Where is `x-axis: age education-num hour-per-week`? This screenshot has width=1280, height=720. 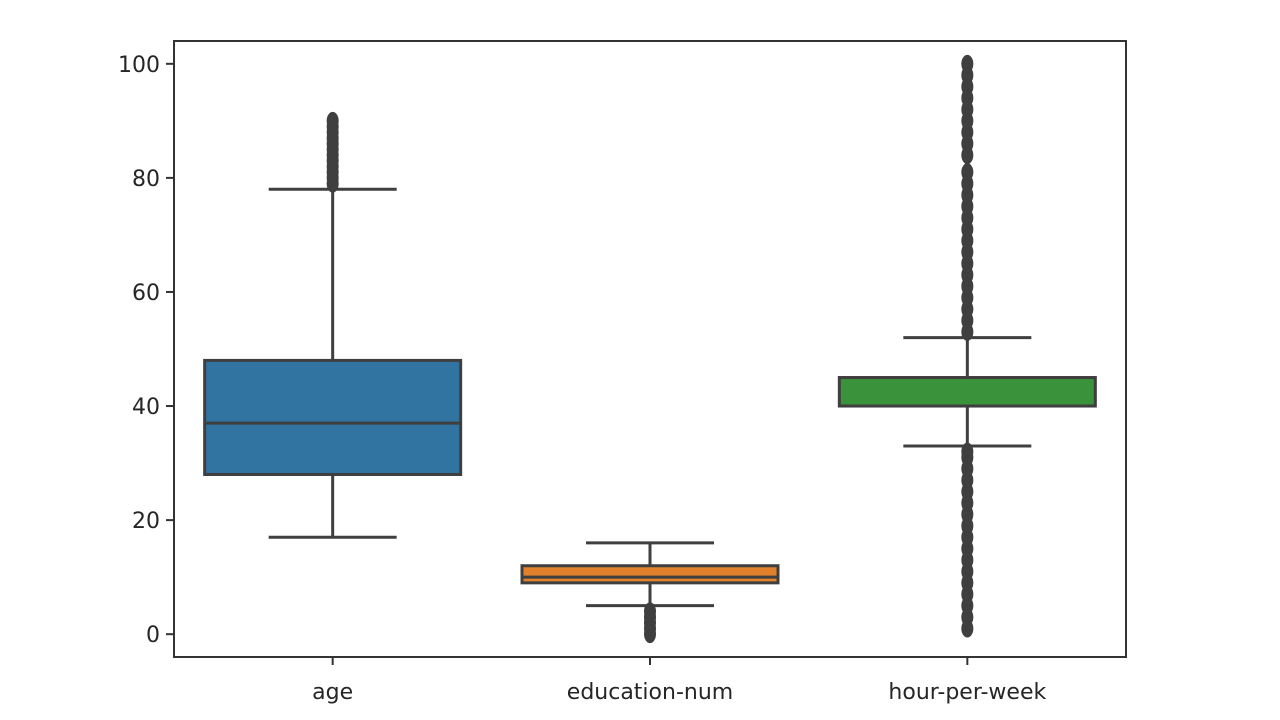
x-axis: age education-num hour-per-week is located at coordinates (679, 681).